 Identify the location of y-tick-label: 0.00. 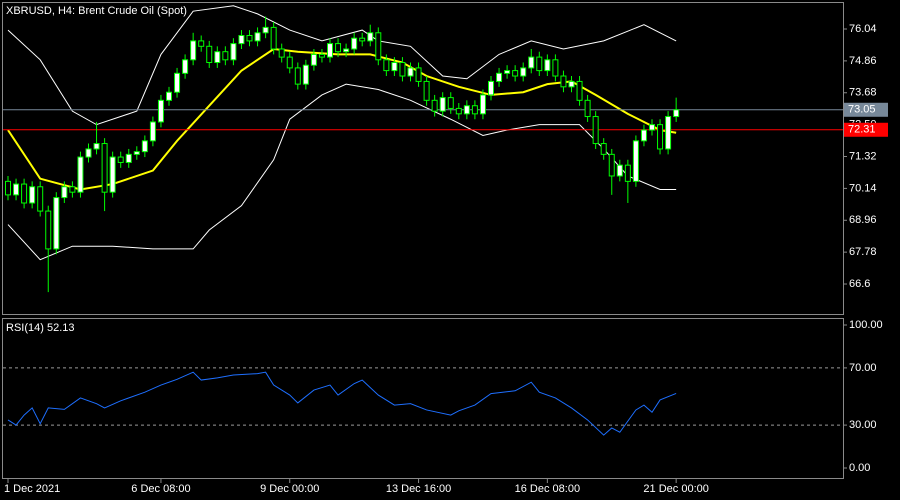
(859, 468).